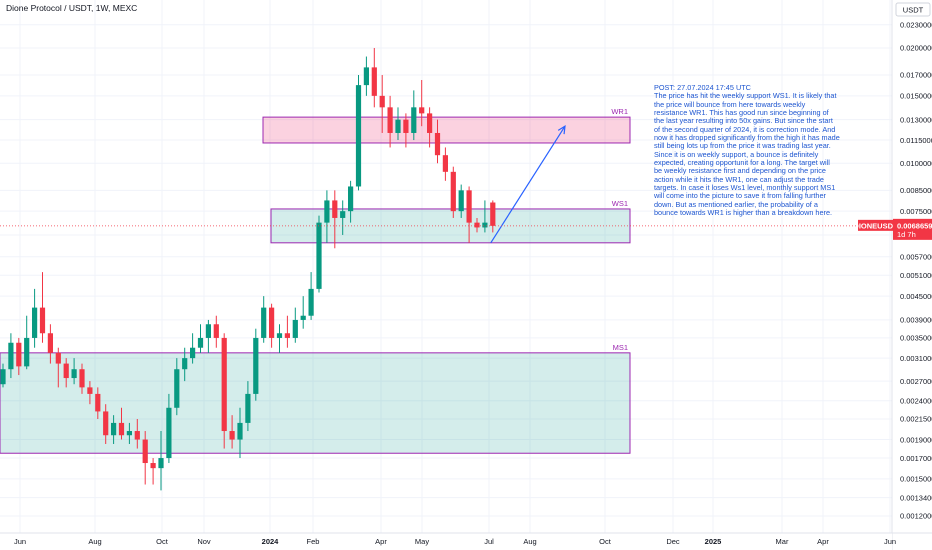 The image size is (932, 550). What do you see at coordinates (713, 541) in the screenshot?
I see `x-tick-label: 2025` at bounding box center [713, 541].